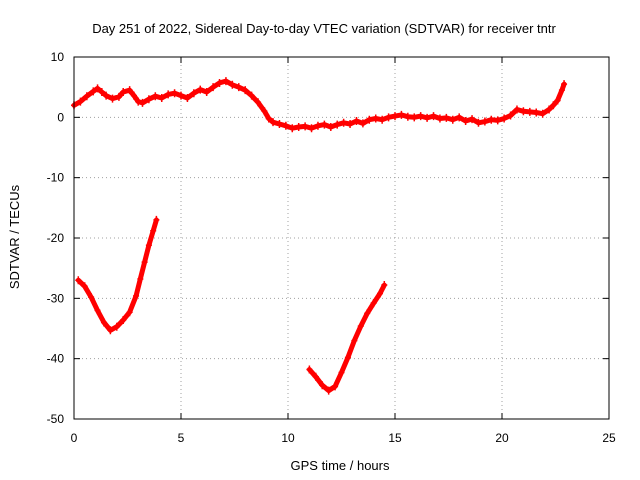 The height and width of the screenshot is (480, 640). What do you see at coordinates (74, 438) in the screenshot?
I see `x-tick-label: 0` at bounding box center [74, 438].